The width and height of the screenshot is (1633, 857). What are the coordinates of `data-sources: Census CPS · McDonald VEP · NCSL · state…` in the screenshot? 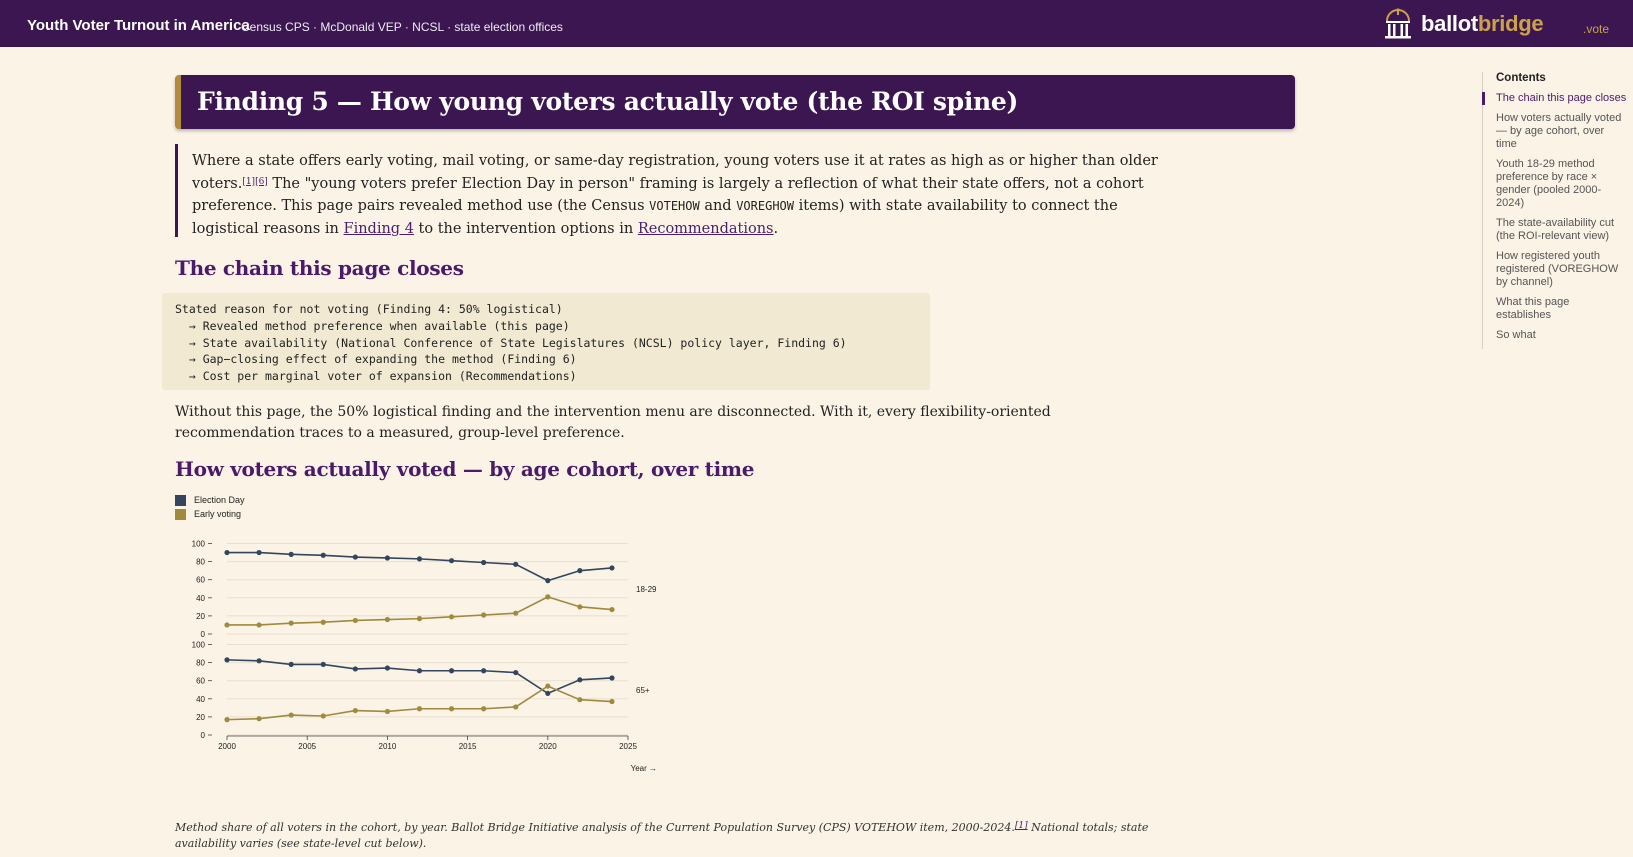 It's located at (402, 27).